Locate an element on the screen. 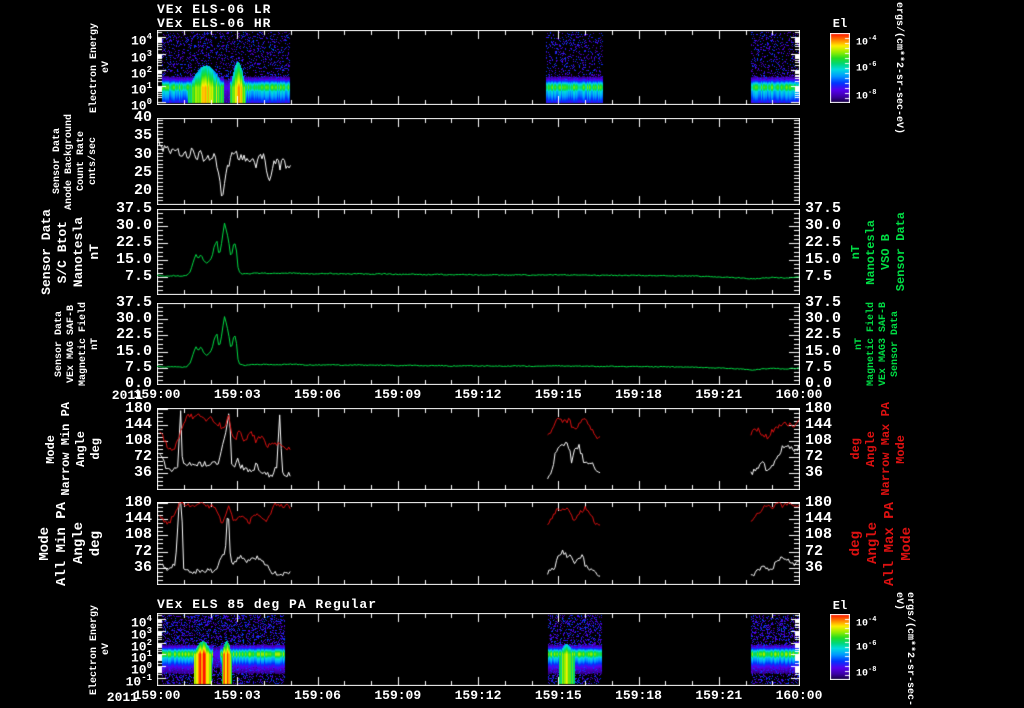  ylabel-line: S/C Btot is located at coordinates (62, 252).